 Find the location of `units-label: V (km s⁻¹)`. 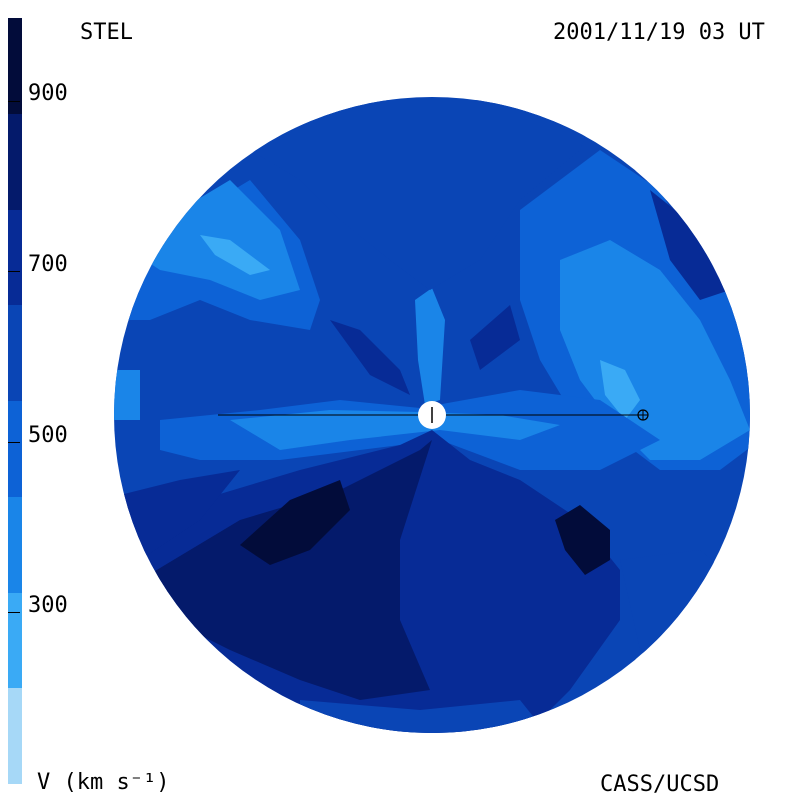

units-label: V (km s⁻¹) is located at coordinates (103, 782).